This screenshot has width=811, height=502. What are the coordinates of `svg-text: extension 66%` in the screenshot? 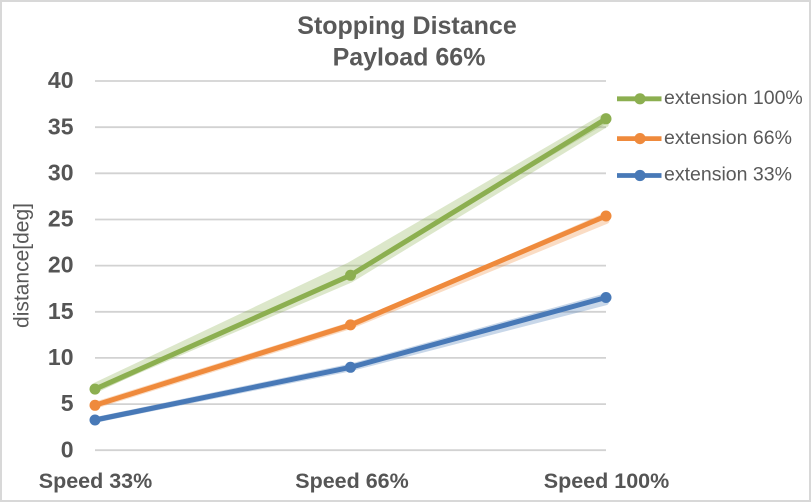 It's located at (728, 138).